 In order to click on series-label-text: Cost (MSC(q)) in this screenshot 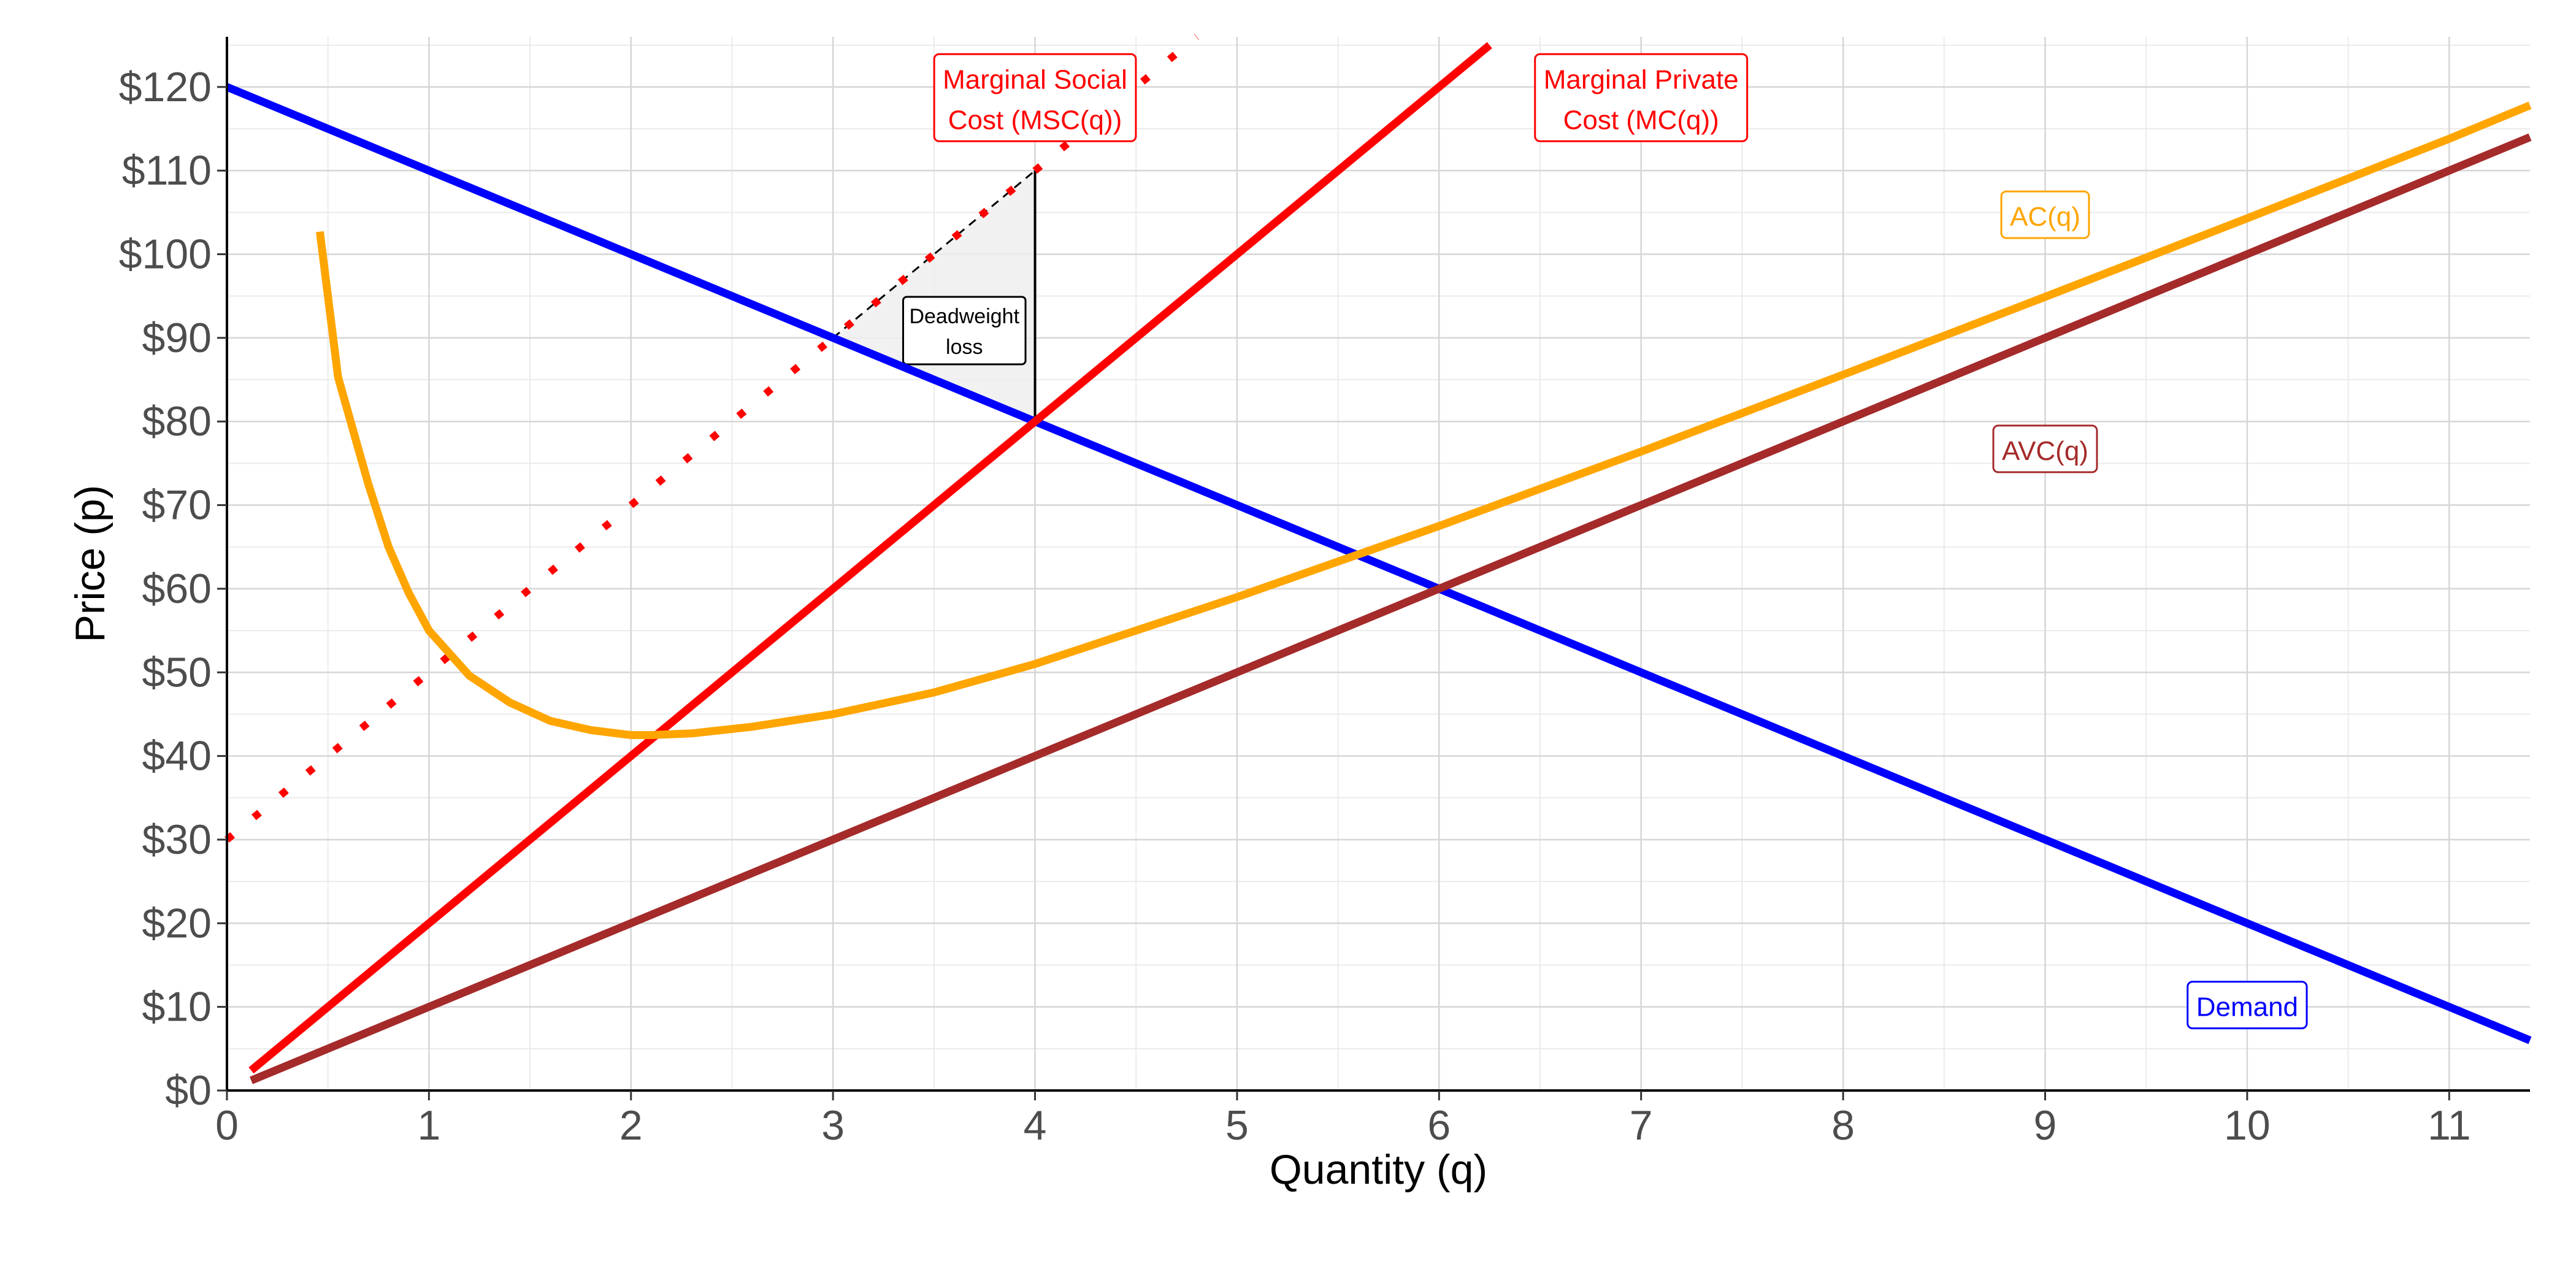, I will do `click(1035, 120)`.